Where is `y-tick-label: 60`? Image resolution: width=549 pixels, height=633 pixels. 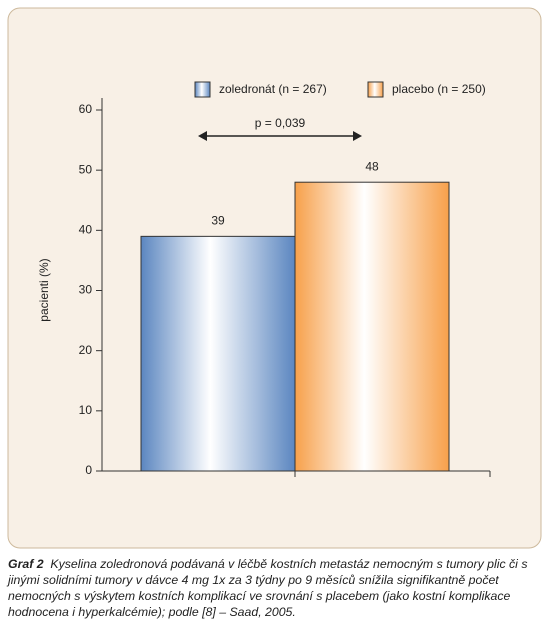
y-tick-label: 60 is located at coordinates (86, 109).